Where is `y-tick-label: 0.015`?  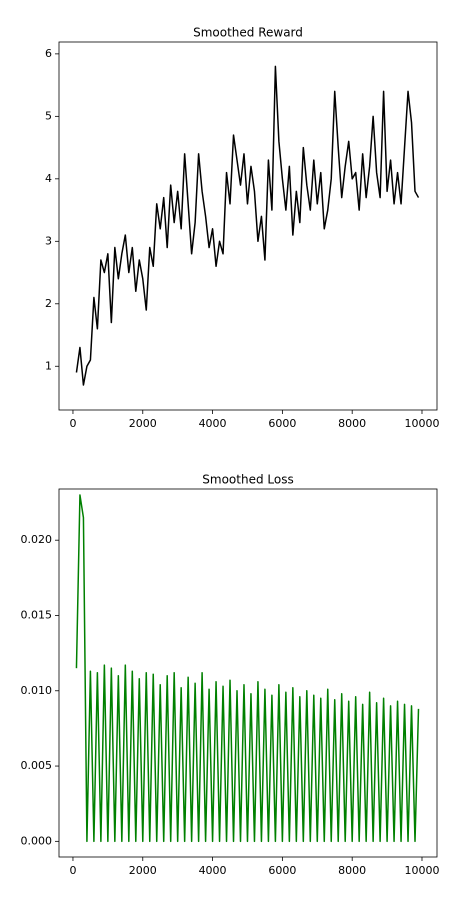
y-tick-label: 0.015 is located at coordinates (37, 614).